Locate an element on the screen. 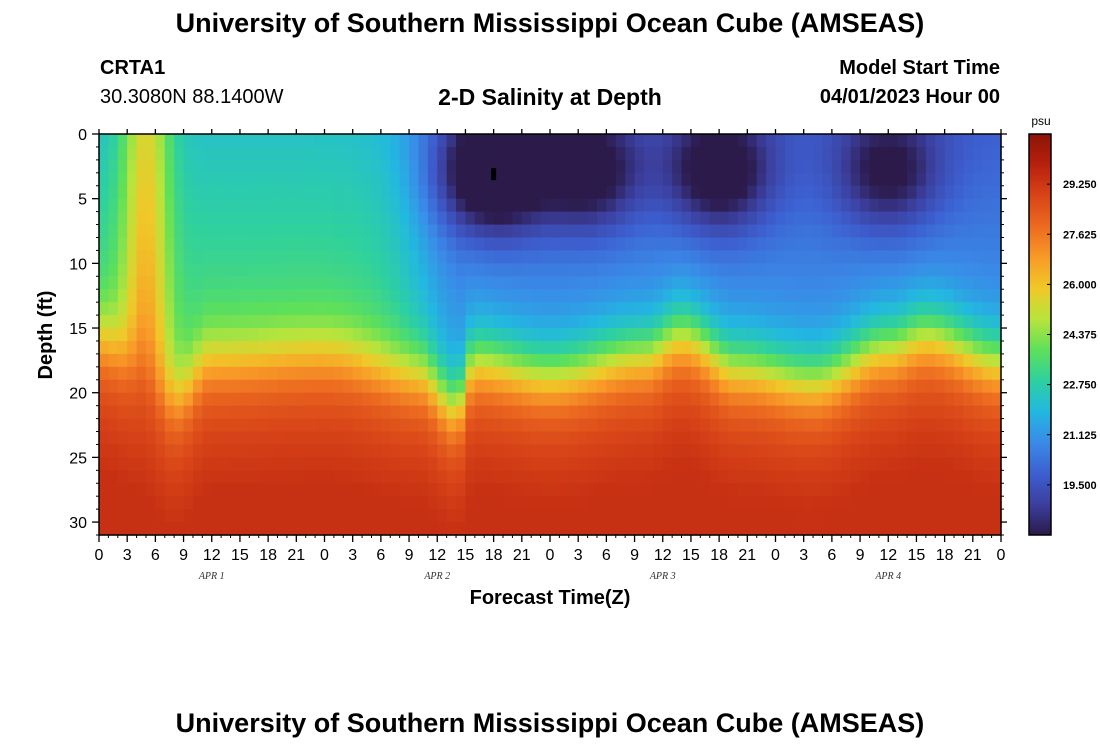  x-tick-label: 0 is located at coordinates (775, 555).